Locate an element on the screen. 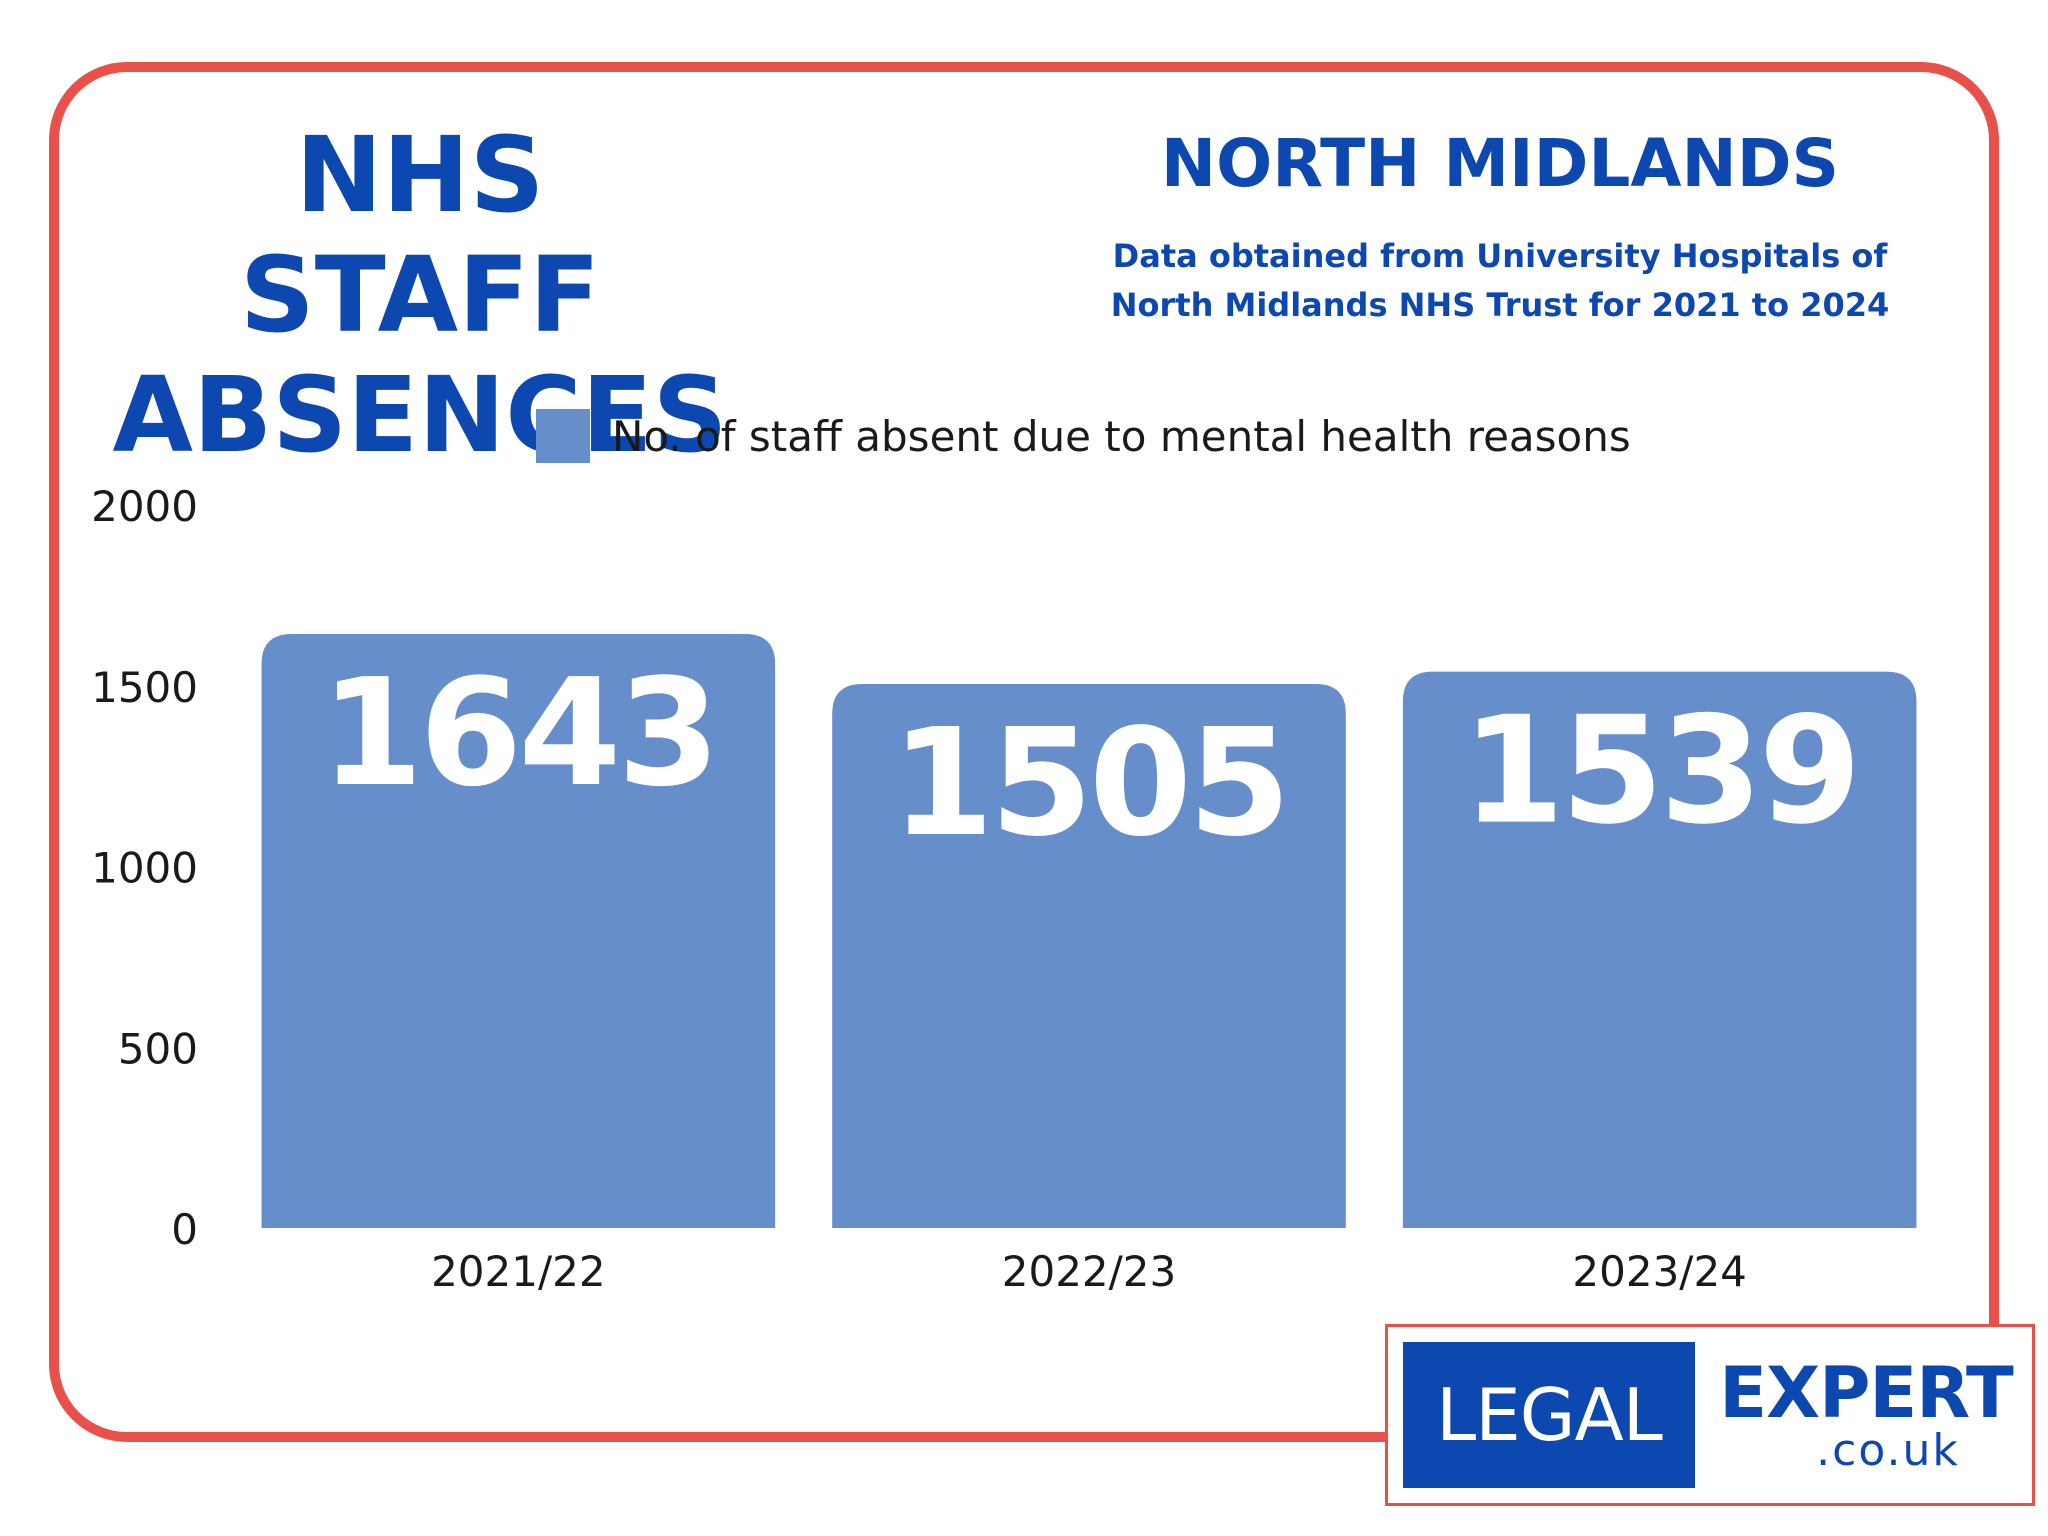 Image resolution: width=2048 pixels, height=1536 pixels. logo-legal-text: LEGAL is located at coordinates (1549, 1415).